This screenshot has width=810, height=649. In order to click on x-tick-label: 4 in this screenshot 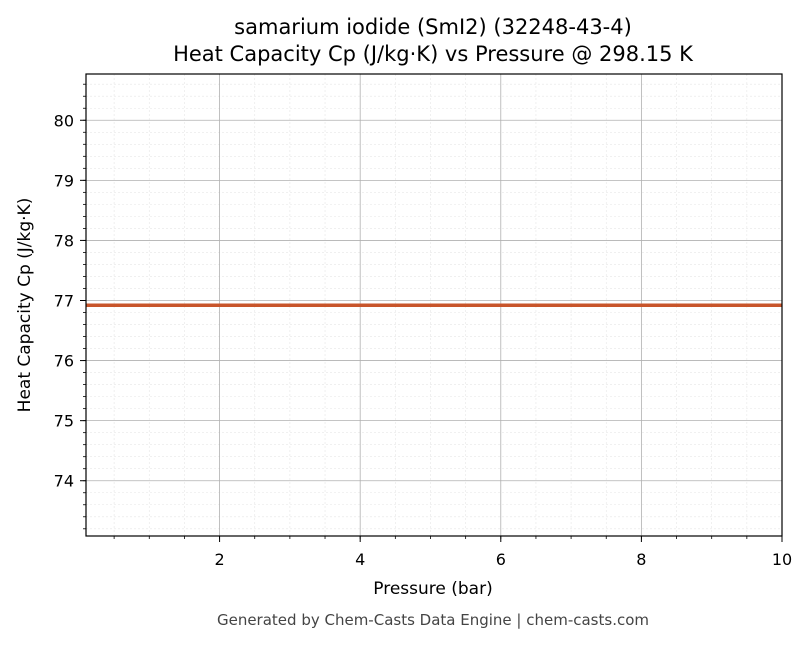, I will do `click(360, 559)`.